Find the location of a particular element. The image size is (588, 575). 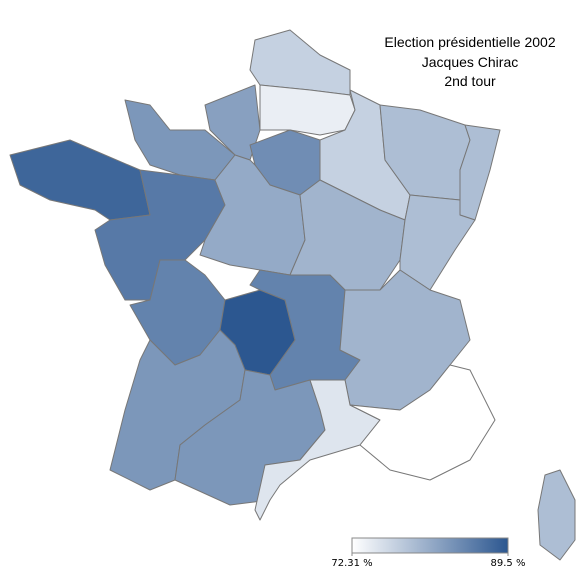

colorbar is located at coordinates (430, 545).